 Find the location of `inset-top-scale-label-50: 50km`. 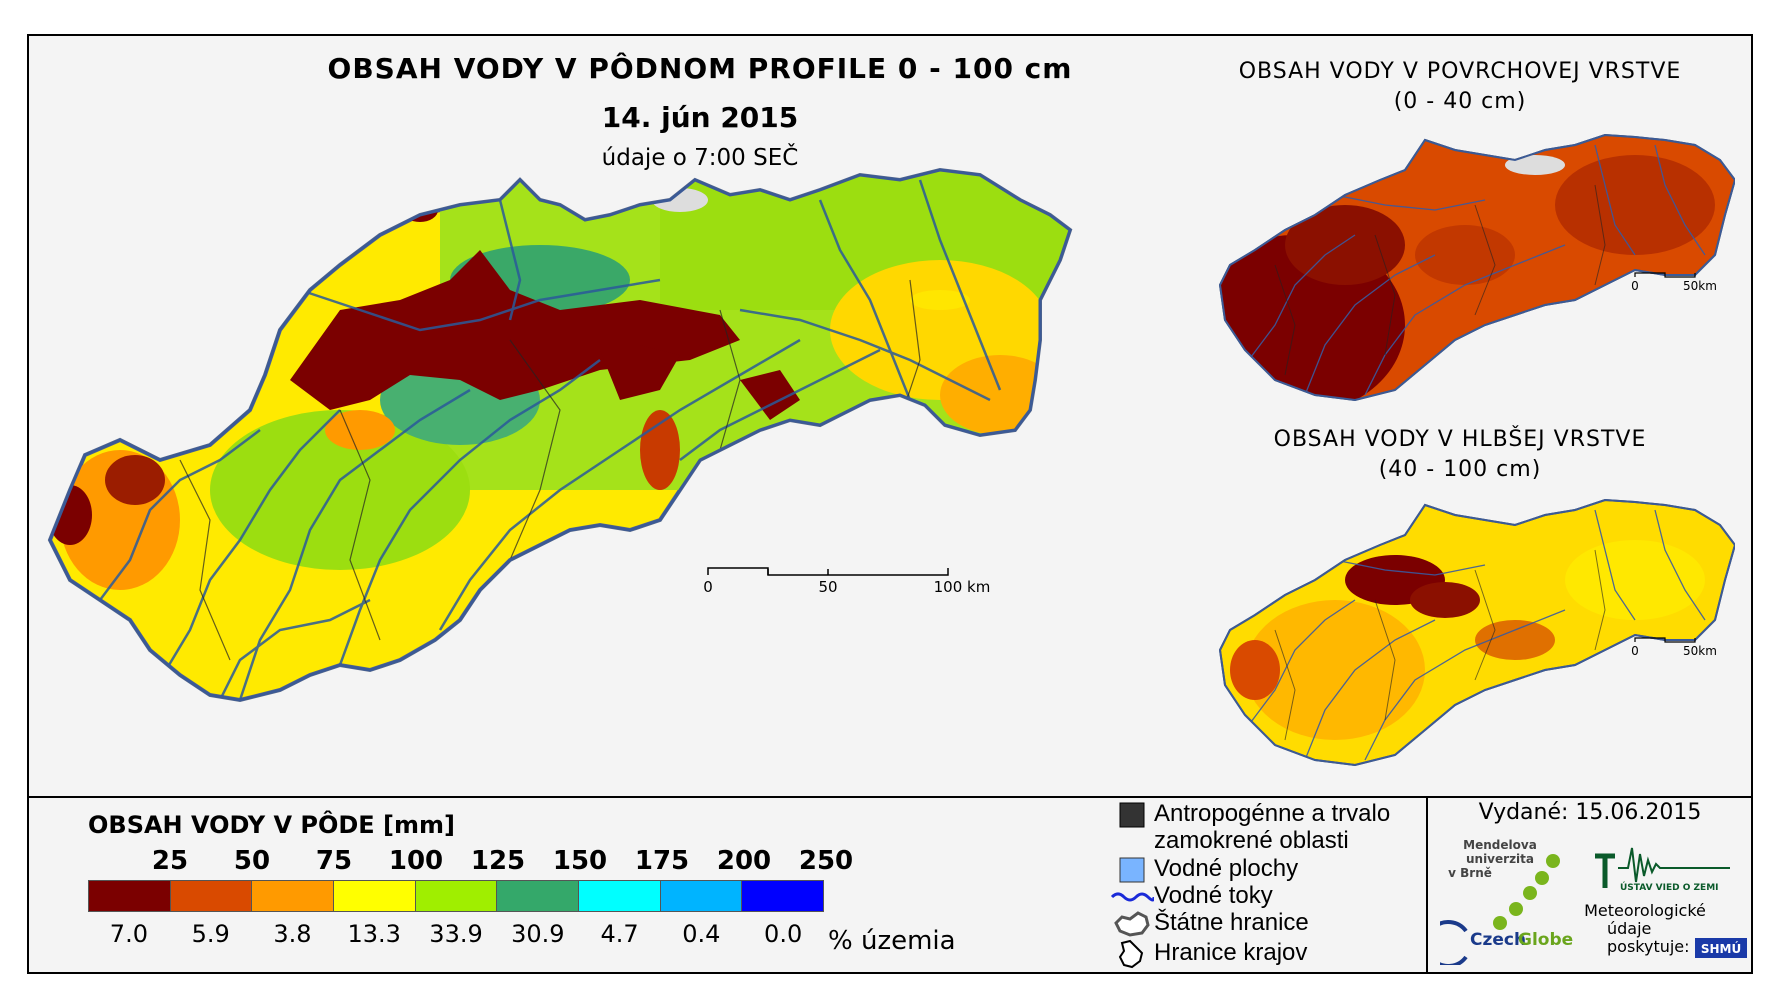

inset-top-scale-label-50: 50km is located at coordinates (1700, 286).